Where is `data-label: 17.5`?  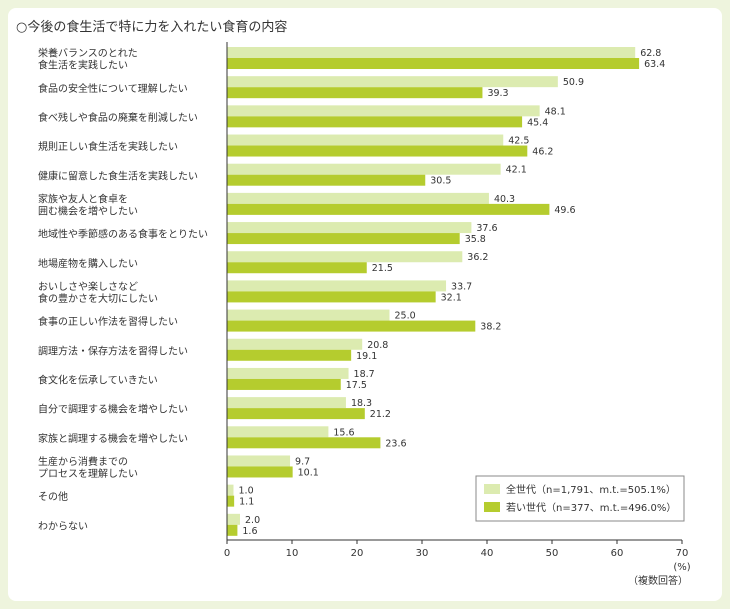 data-label: 17.5 is located at coordinates (356, 385).